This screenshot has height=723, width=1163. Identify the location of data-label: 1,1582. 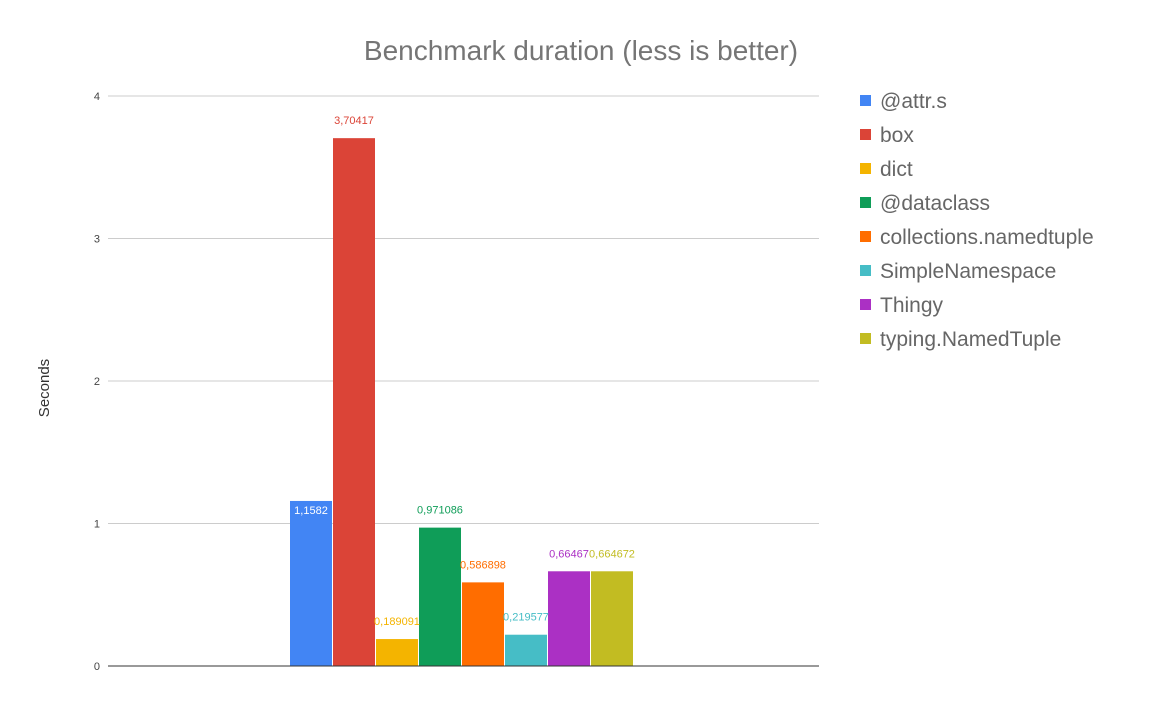
(311, 511).